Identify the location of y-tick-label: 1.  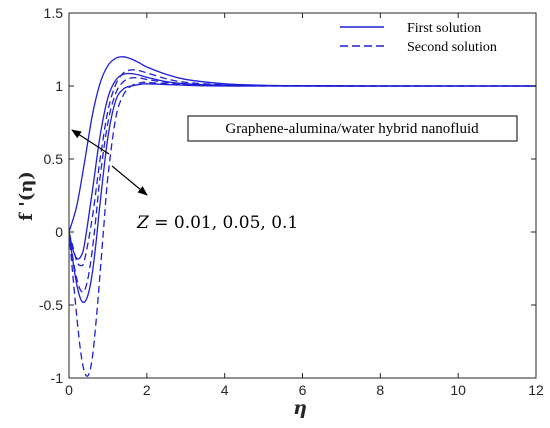
(59, 86).